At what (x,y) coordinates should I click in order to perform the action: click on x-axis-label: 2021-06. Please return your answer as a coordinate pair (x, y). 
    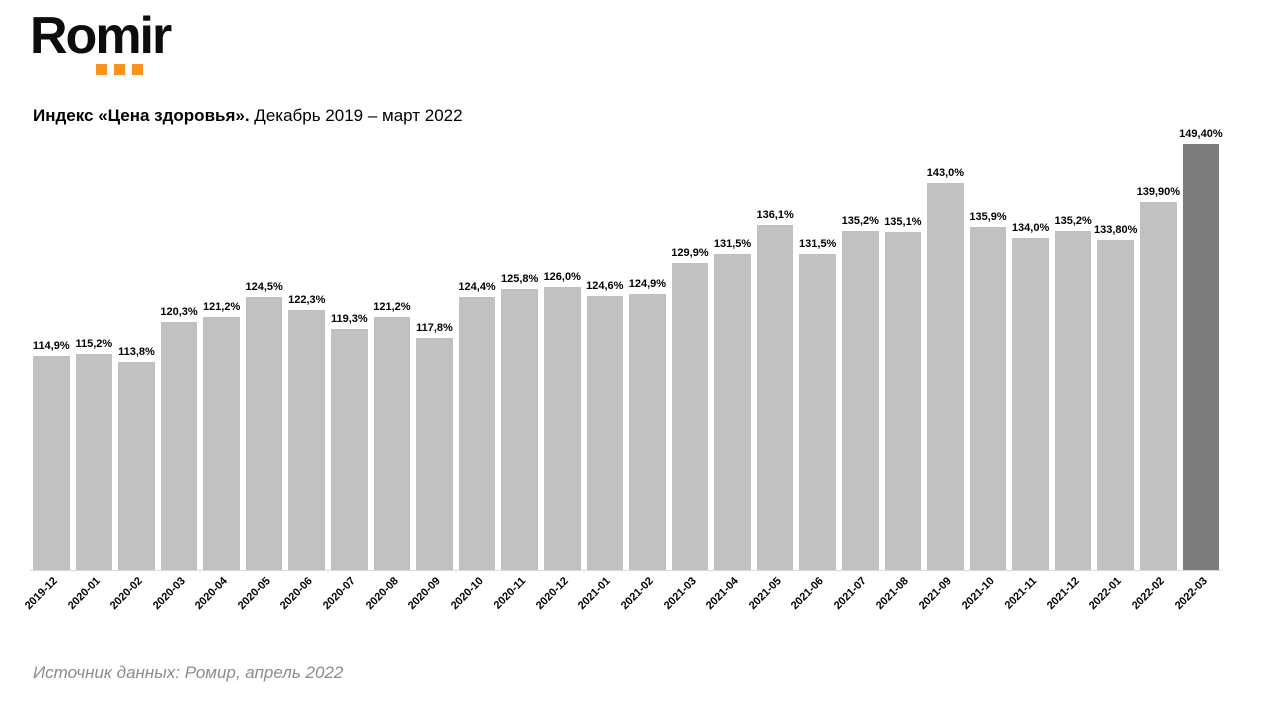
    Looking at the image, I should click on (808, 594).